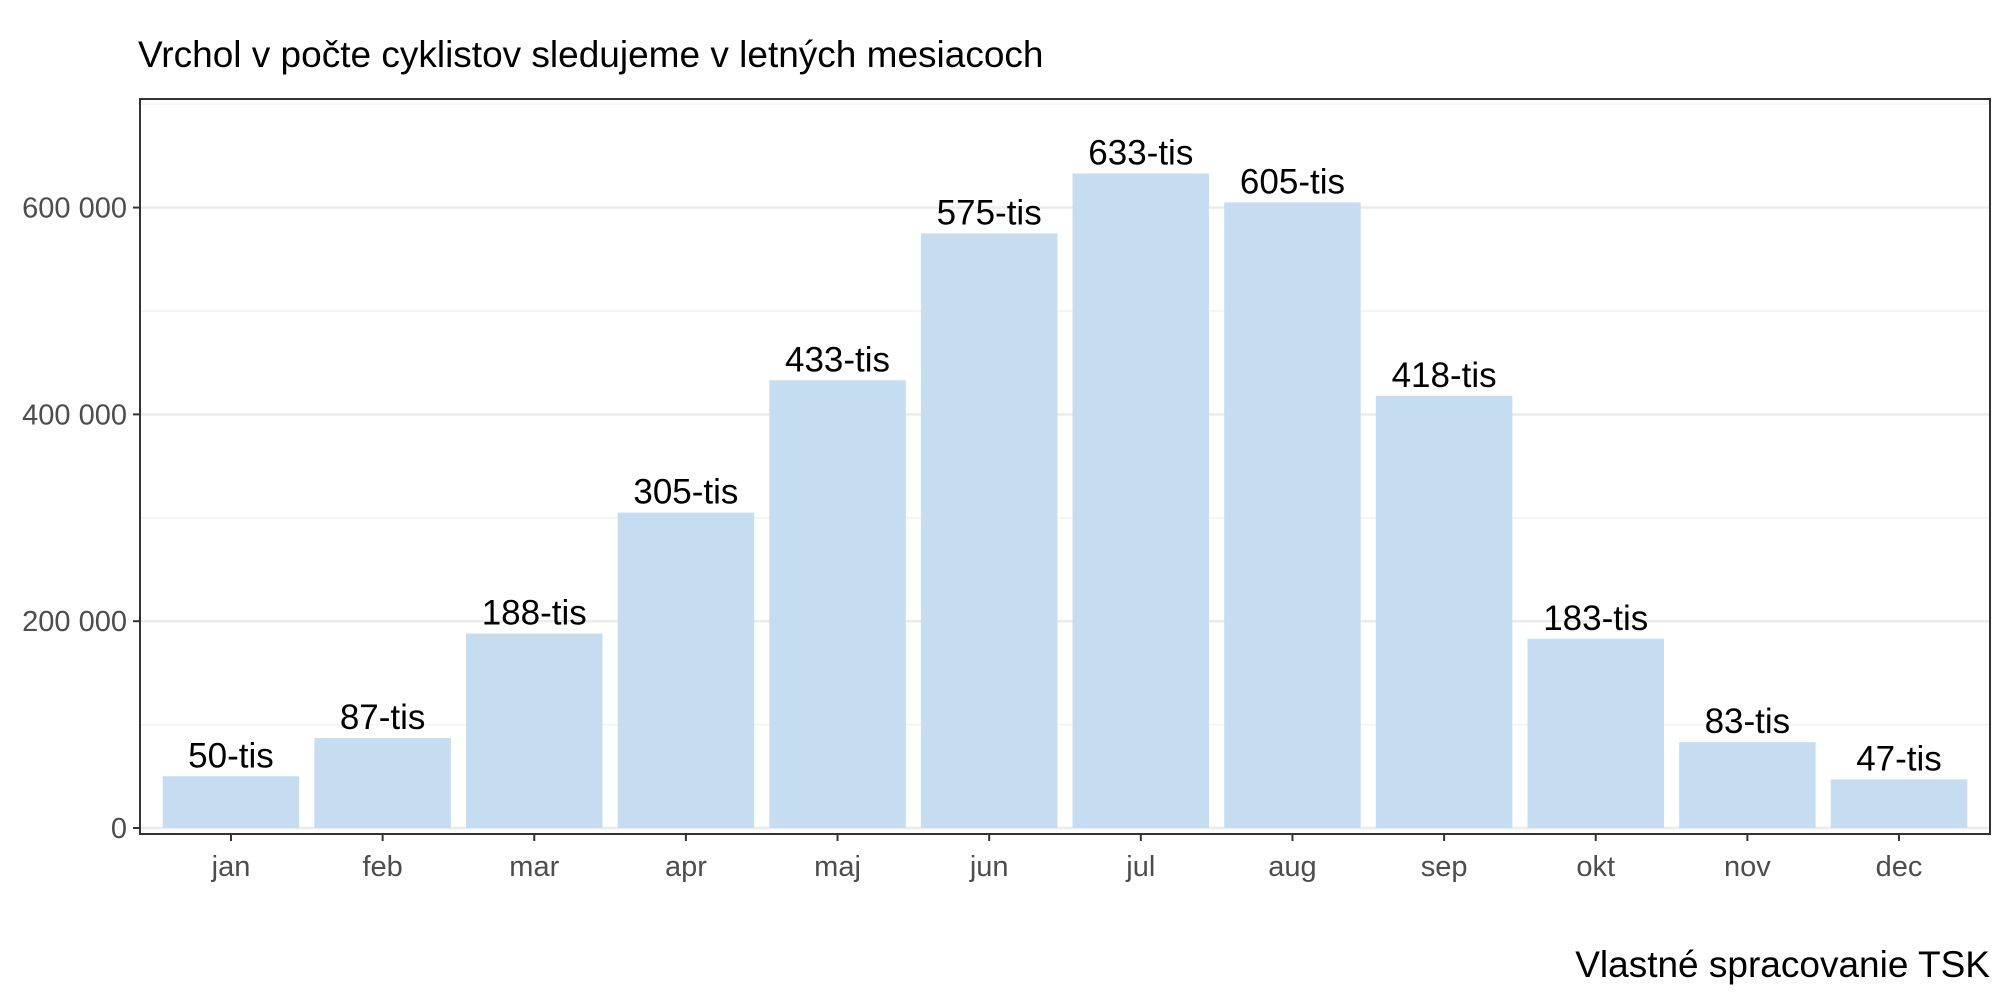 This screenshot has height=1000, width=2000. Describe the element at coordinates (1595, 618) in the screenshot. I see `data-label-okt: 183-tis` at that location.